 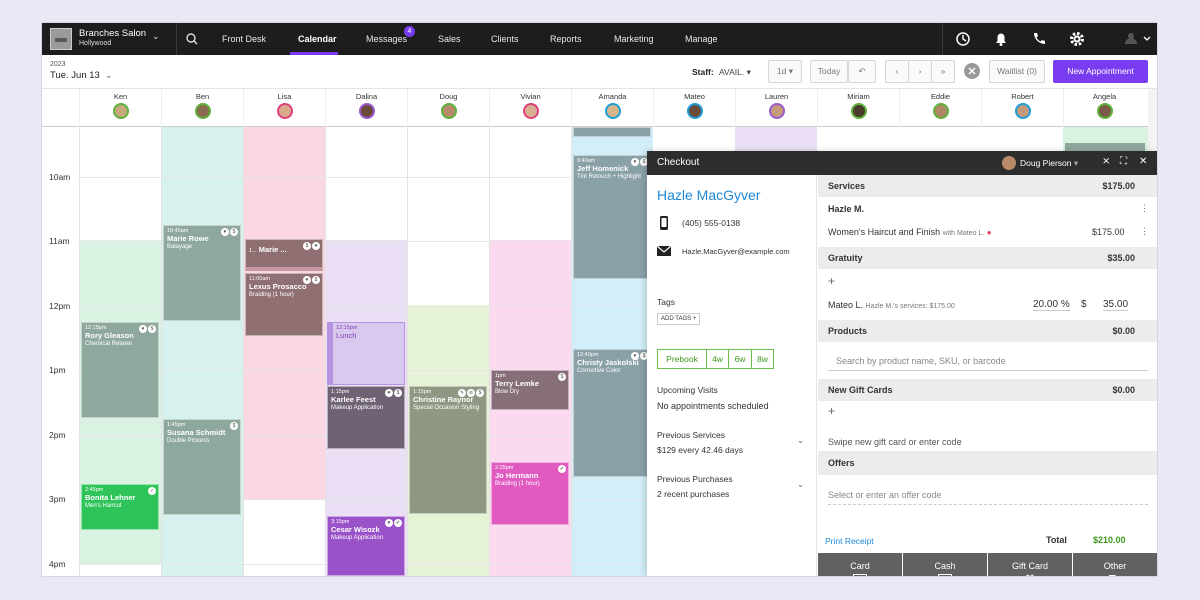 What do you see at coordinates (244, 39) in the screenshot?
I see `nav-front-desk: Front Desk` at bounding box center [244, 39].